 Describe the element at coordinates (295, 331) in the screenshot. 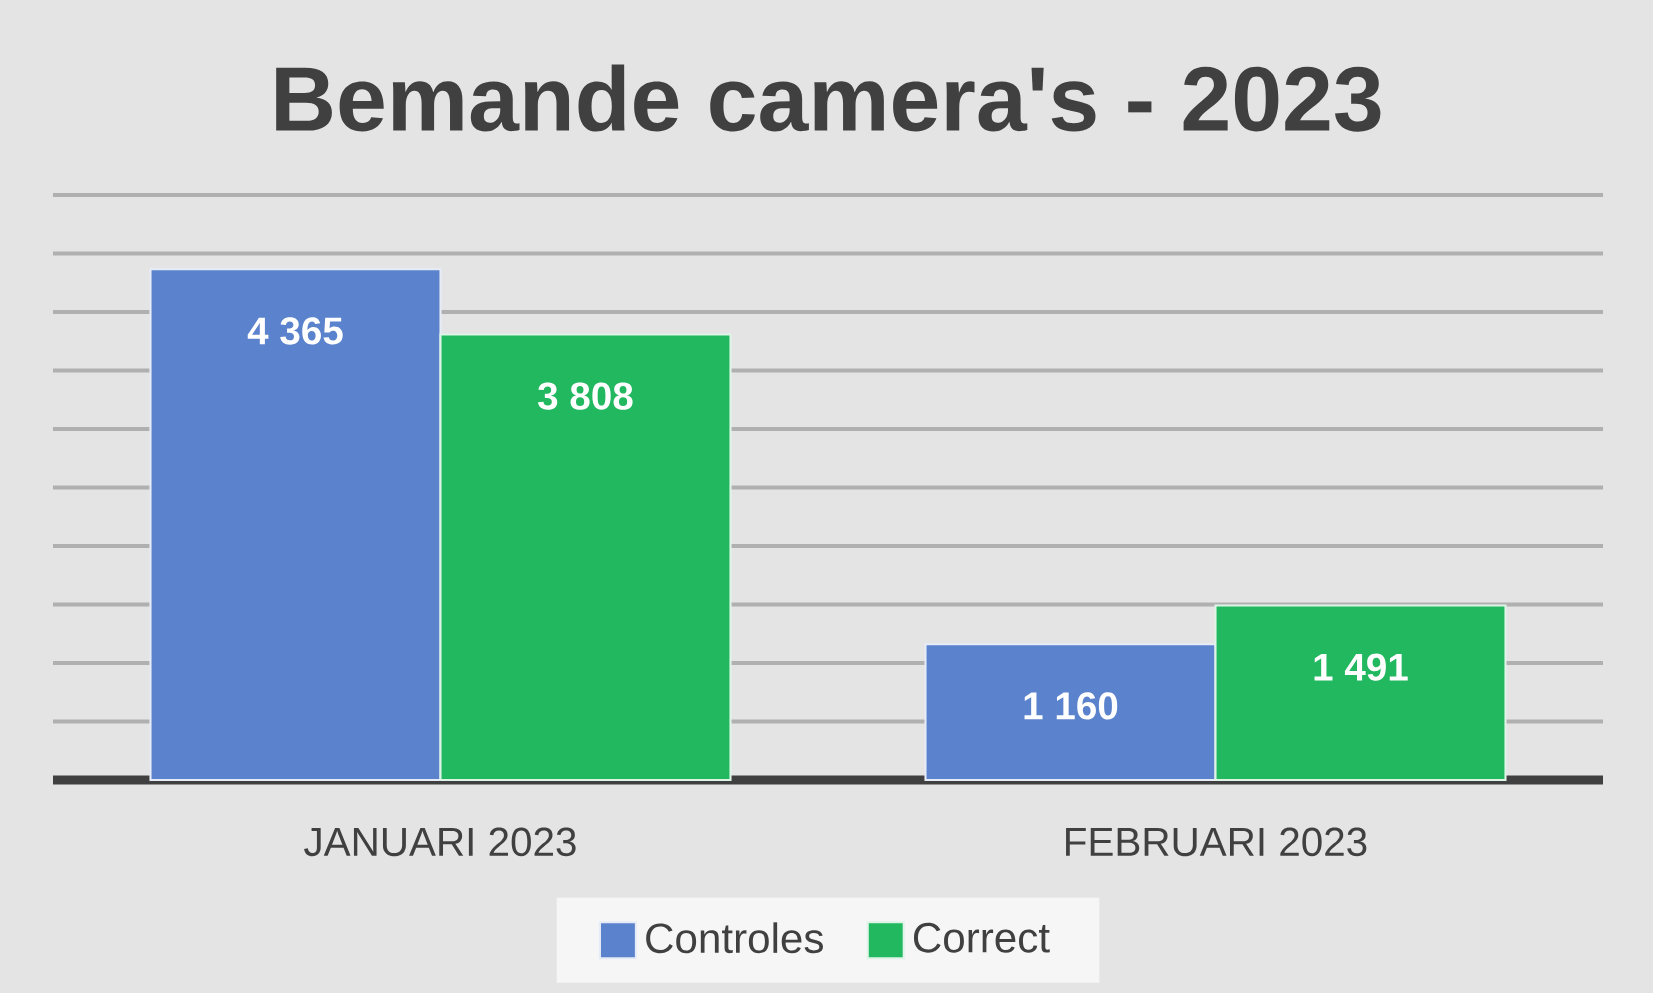

I see `data-label: 4 365` at that location.